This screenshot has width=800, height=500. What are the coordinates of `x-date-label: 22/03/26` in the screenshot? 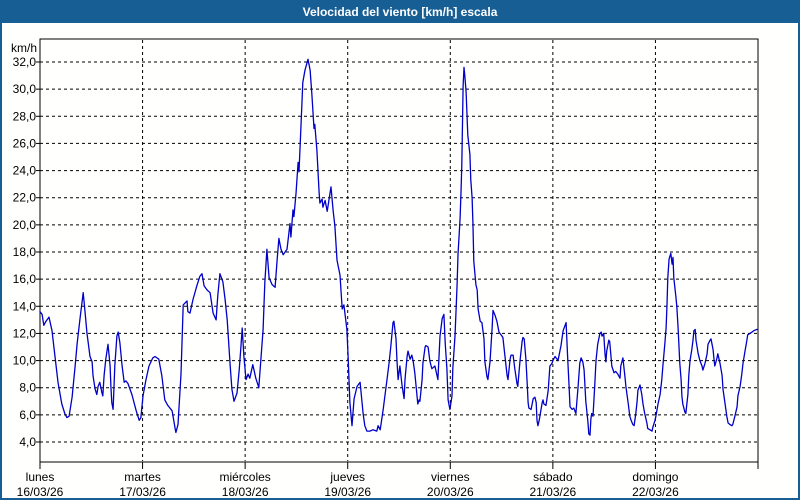 It's located at (655, 492).